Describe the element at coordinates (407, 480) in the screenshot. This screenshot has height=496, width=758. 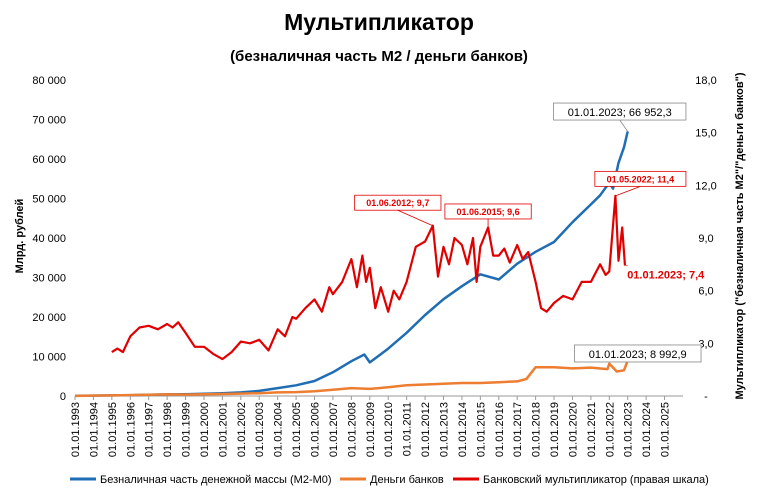
I see `legend-label: Деньги банков` at that location.